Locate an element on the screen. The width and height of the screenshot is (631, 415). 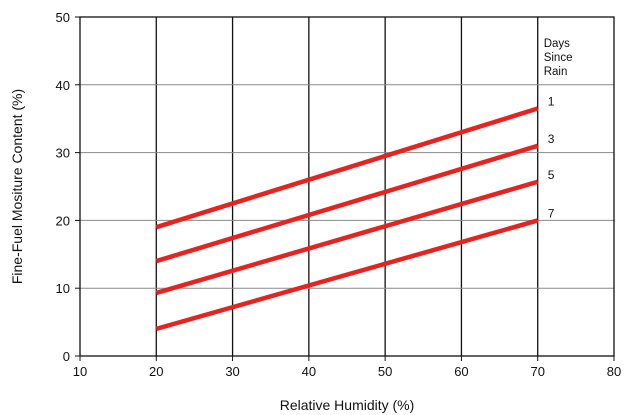
series-label-7: 7 is located at coordinates (551, 213).